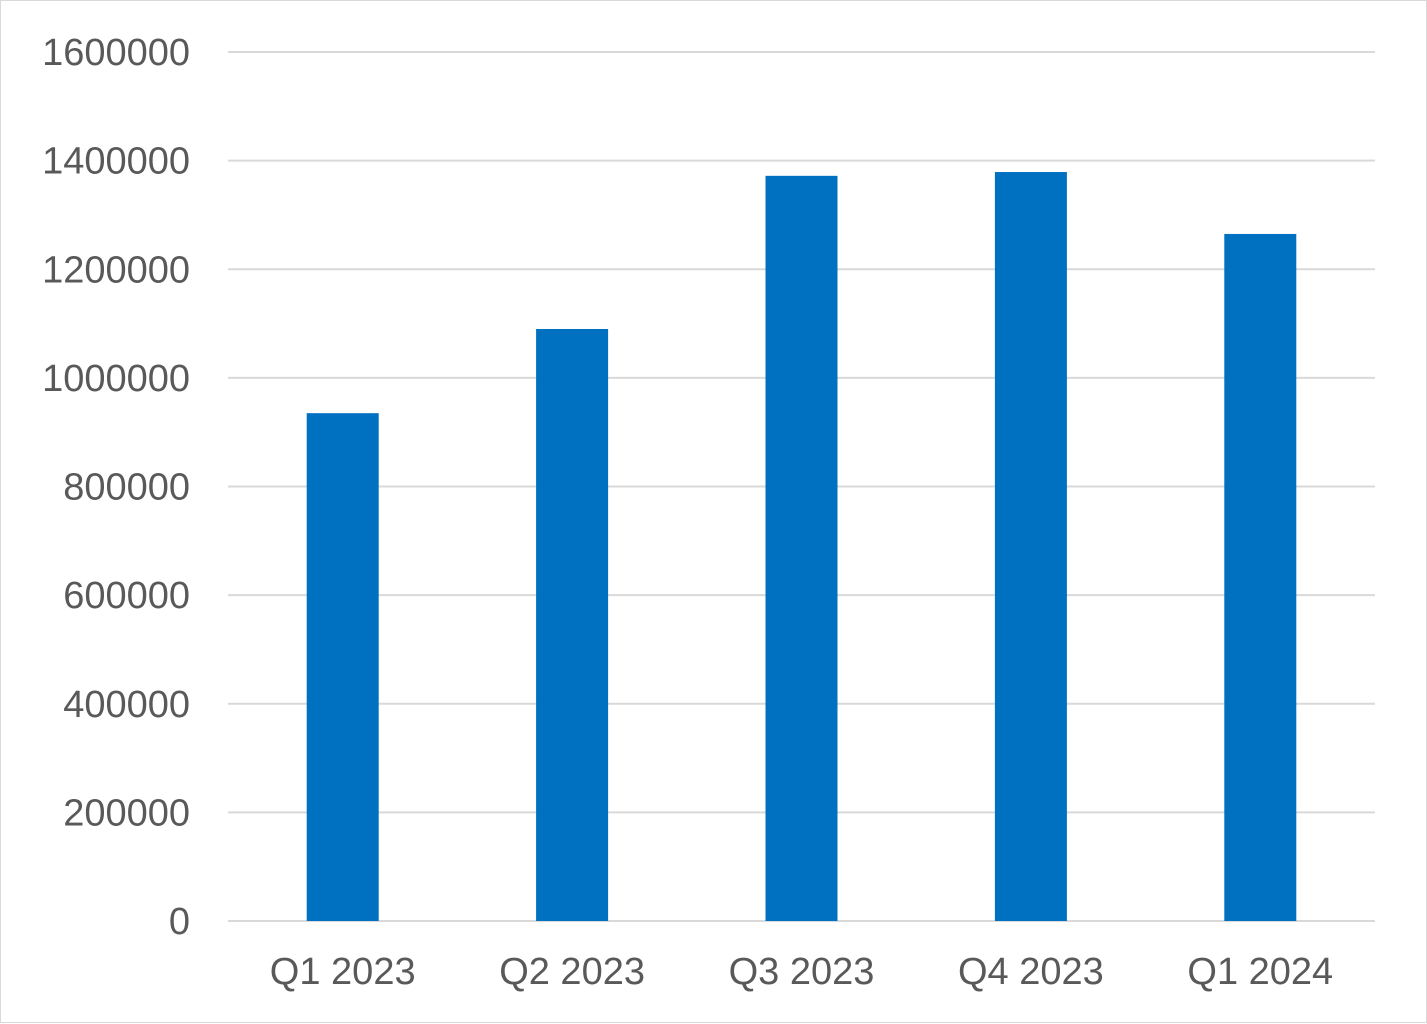  What do you see at coordinates (1031, 972) in the screenshot?
I see `x-tick-label-q4-2023: Q4 2023` at bounding box center [1031, 972].